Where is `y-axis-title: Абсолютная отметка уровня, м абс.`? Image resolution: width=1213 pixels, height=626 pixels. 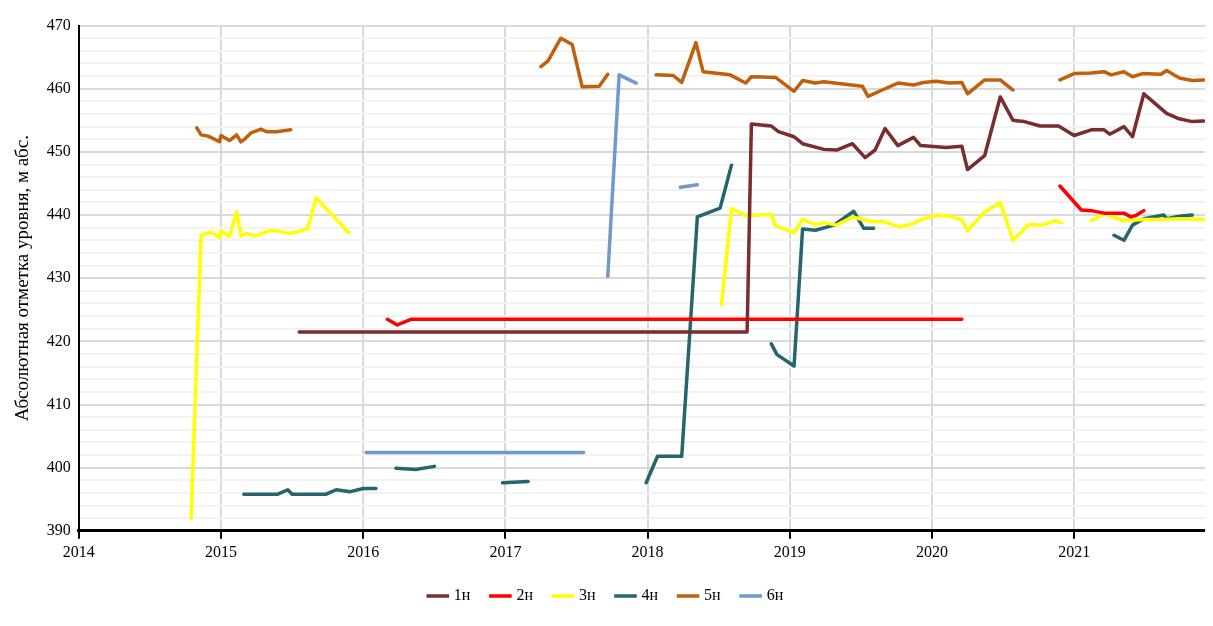 y-axis-title: Абсолютная отметка уровня, м абс. is located at coordinates (22, 278).